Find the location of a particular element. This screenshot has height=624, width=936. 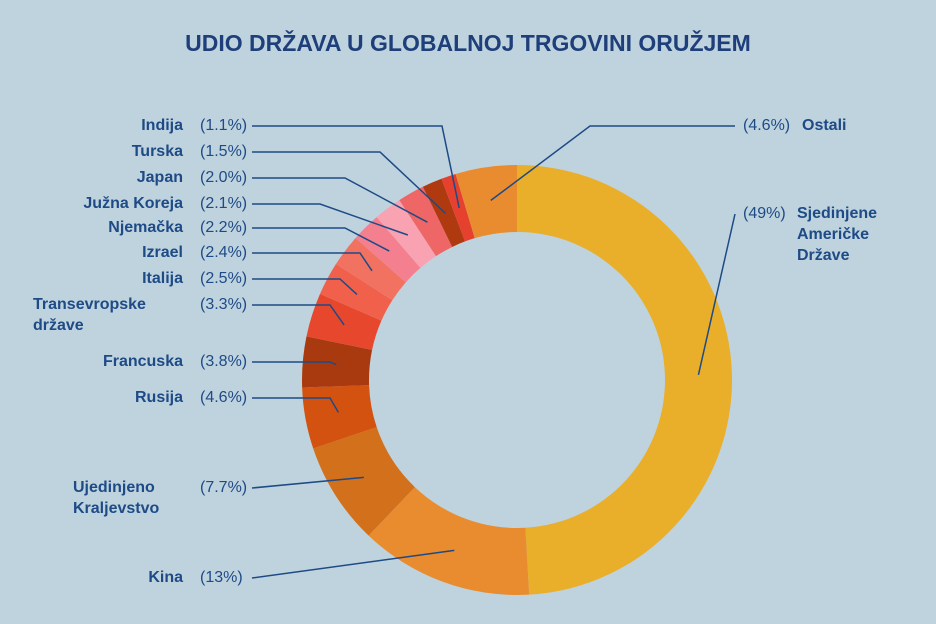

value-label: (3.3%) is located at coordinates (224, 304).